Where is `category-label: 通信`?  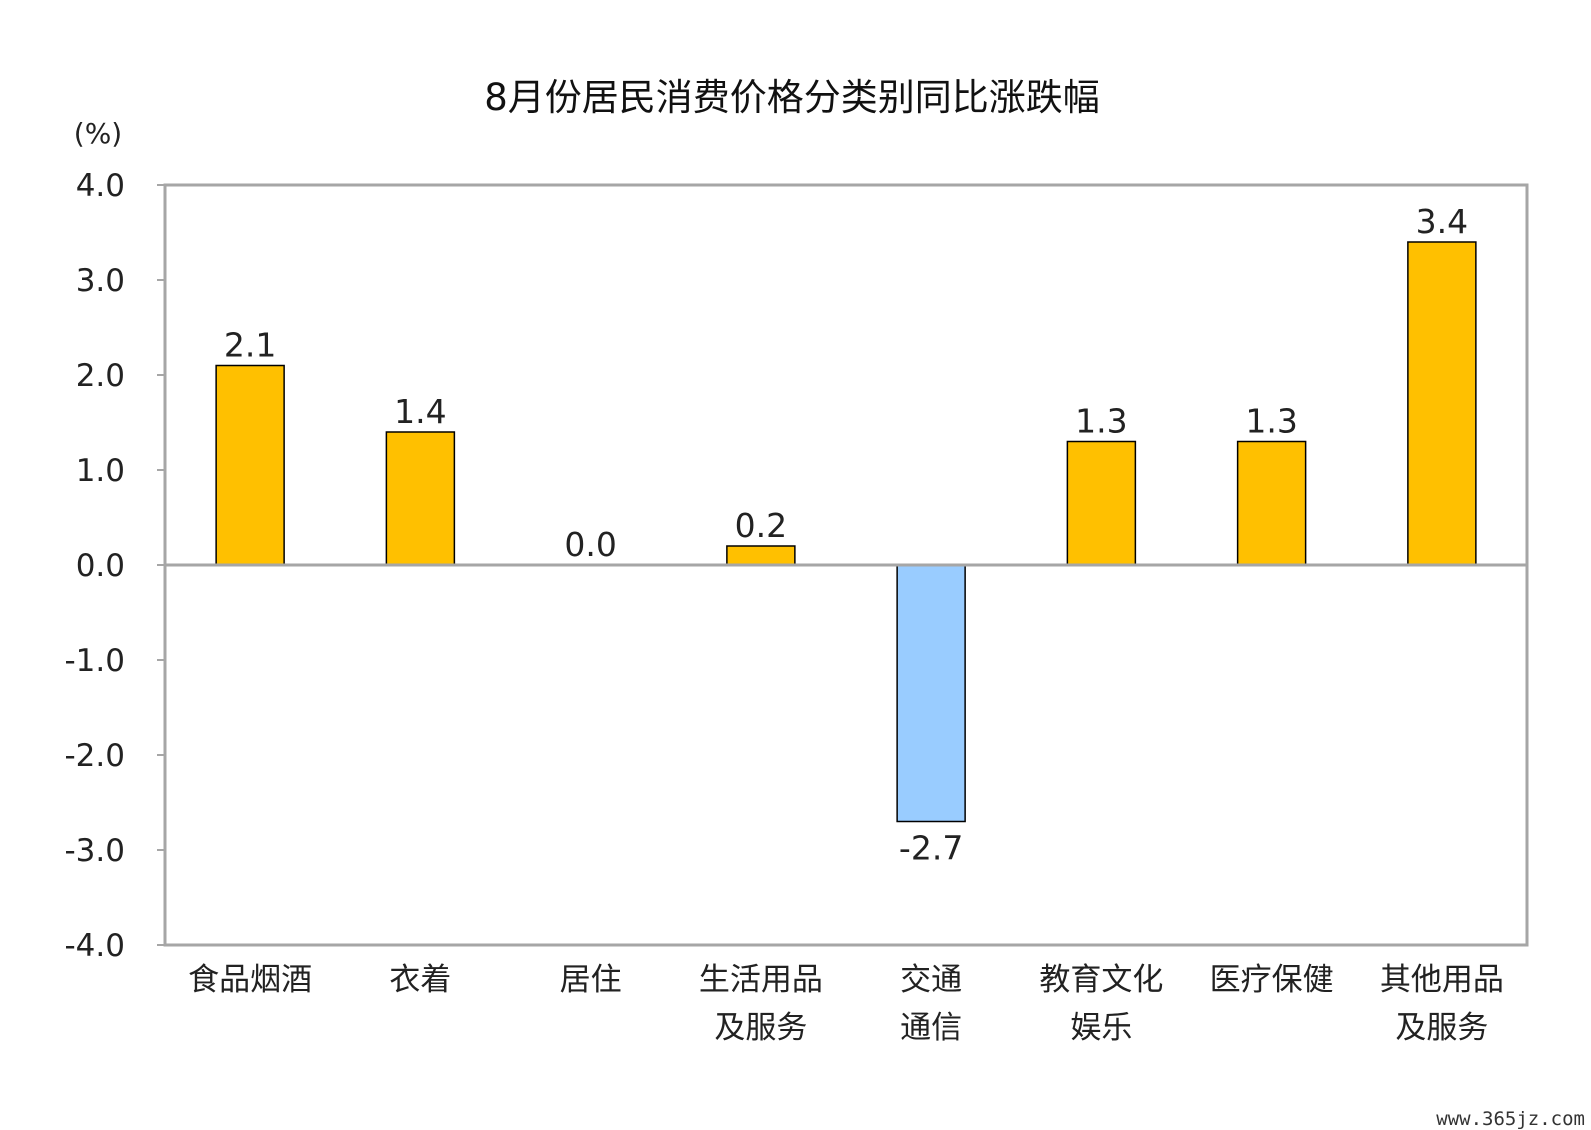
category-label: 通信 is located at coordinates (931, 1028).